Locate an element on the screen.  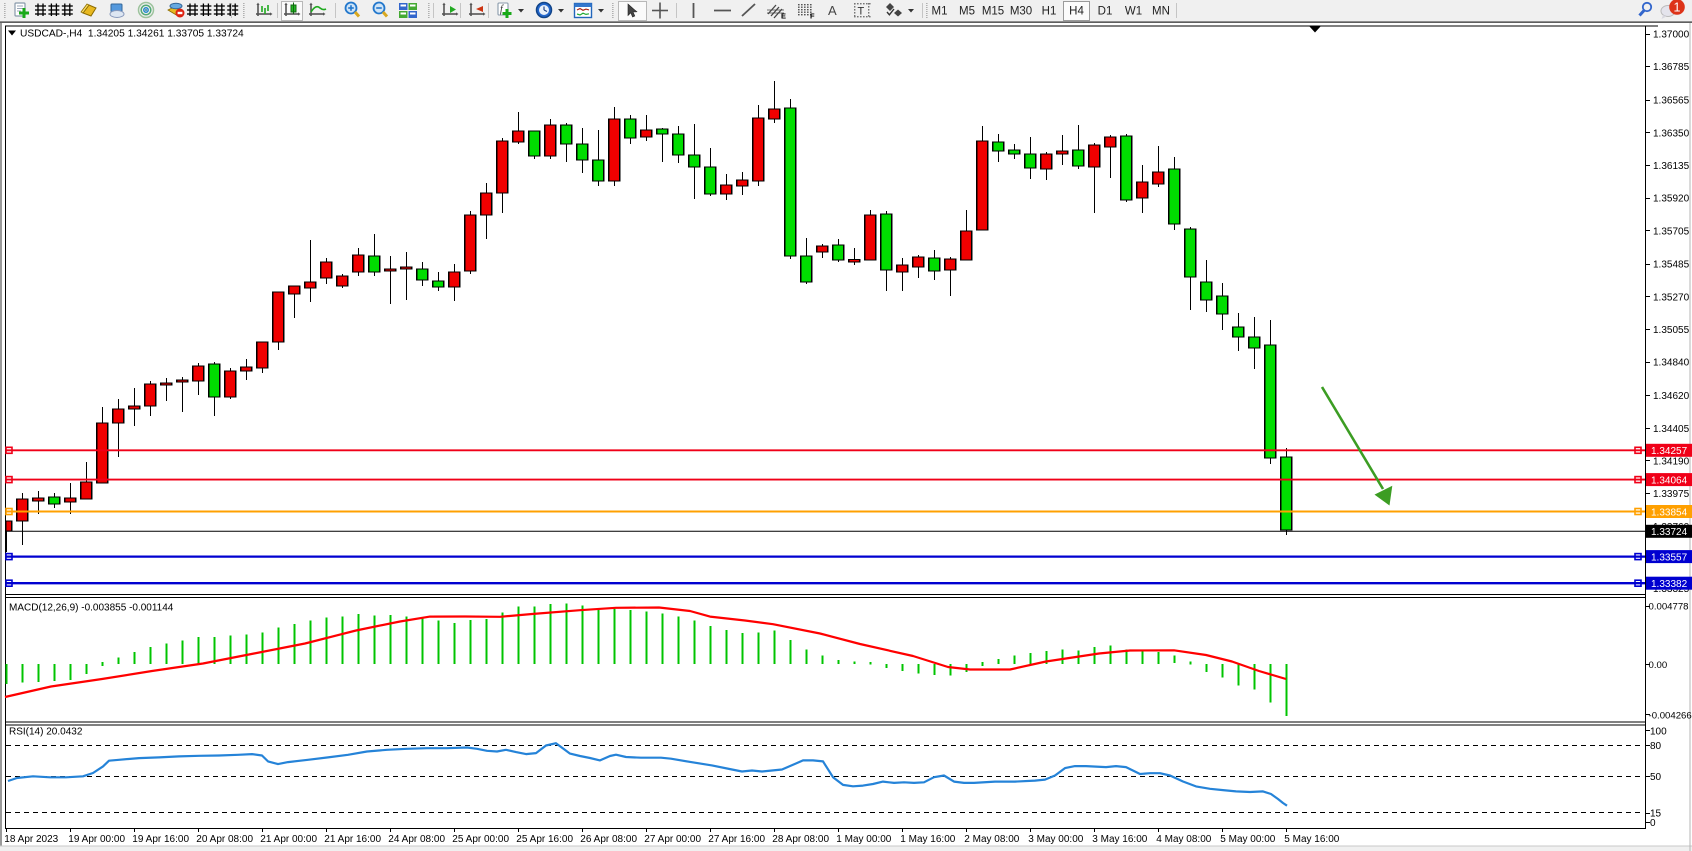
svg-text: 1.34840 is located at coordinates (1671, 363).